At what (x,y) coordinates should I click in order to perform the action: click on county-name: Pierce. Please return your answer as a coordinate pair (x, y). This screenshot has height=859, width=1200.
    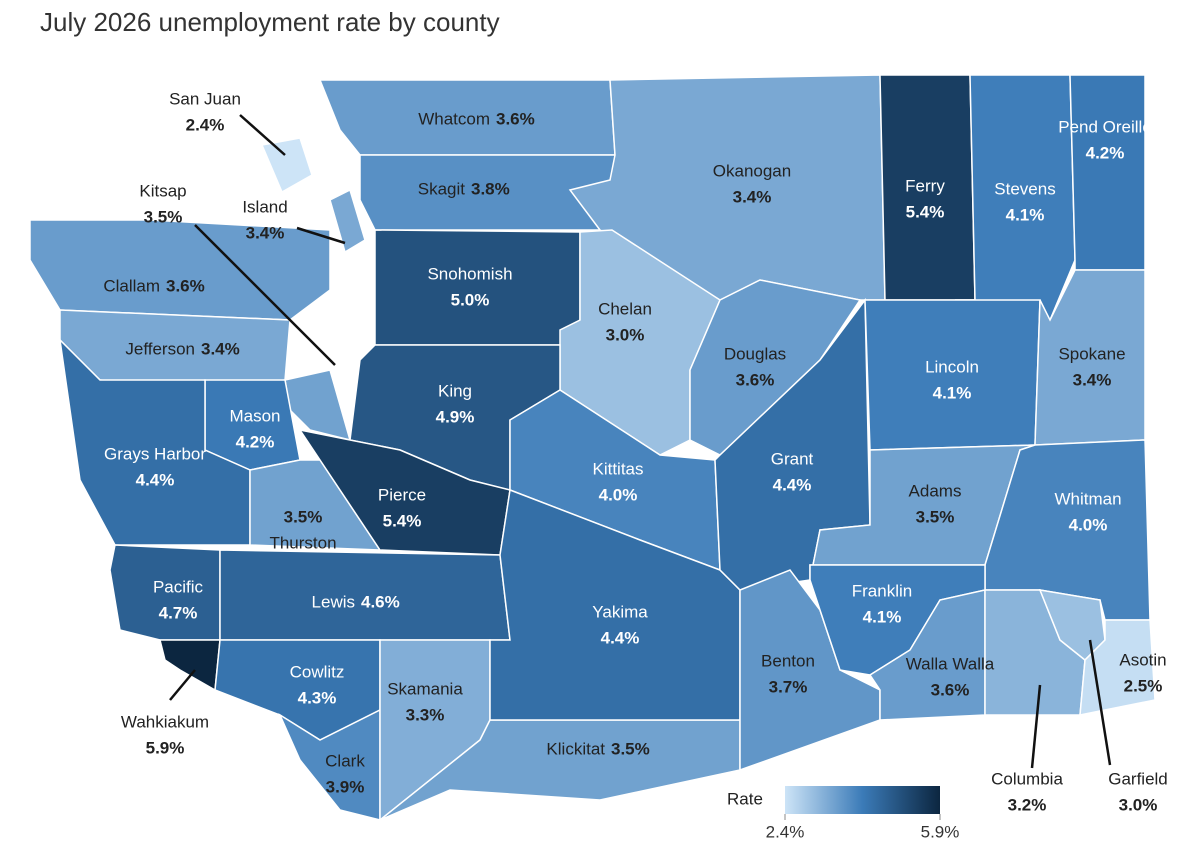
    Looking at the image, I should click on (402, 494).